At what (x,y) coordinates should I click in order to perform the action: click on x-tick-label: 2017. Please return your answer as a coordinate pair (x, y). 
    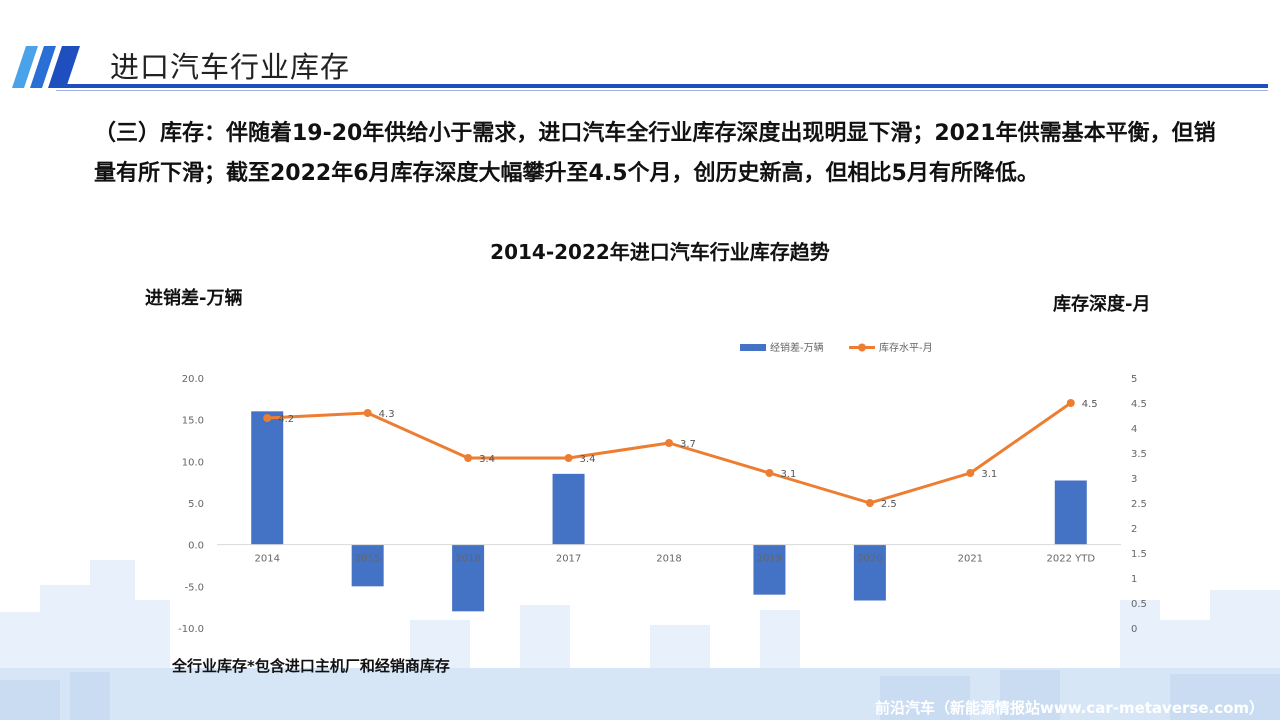
    Looking at the image, I should click on (568, 559).